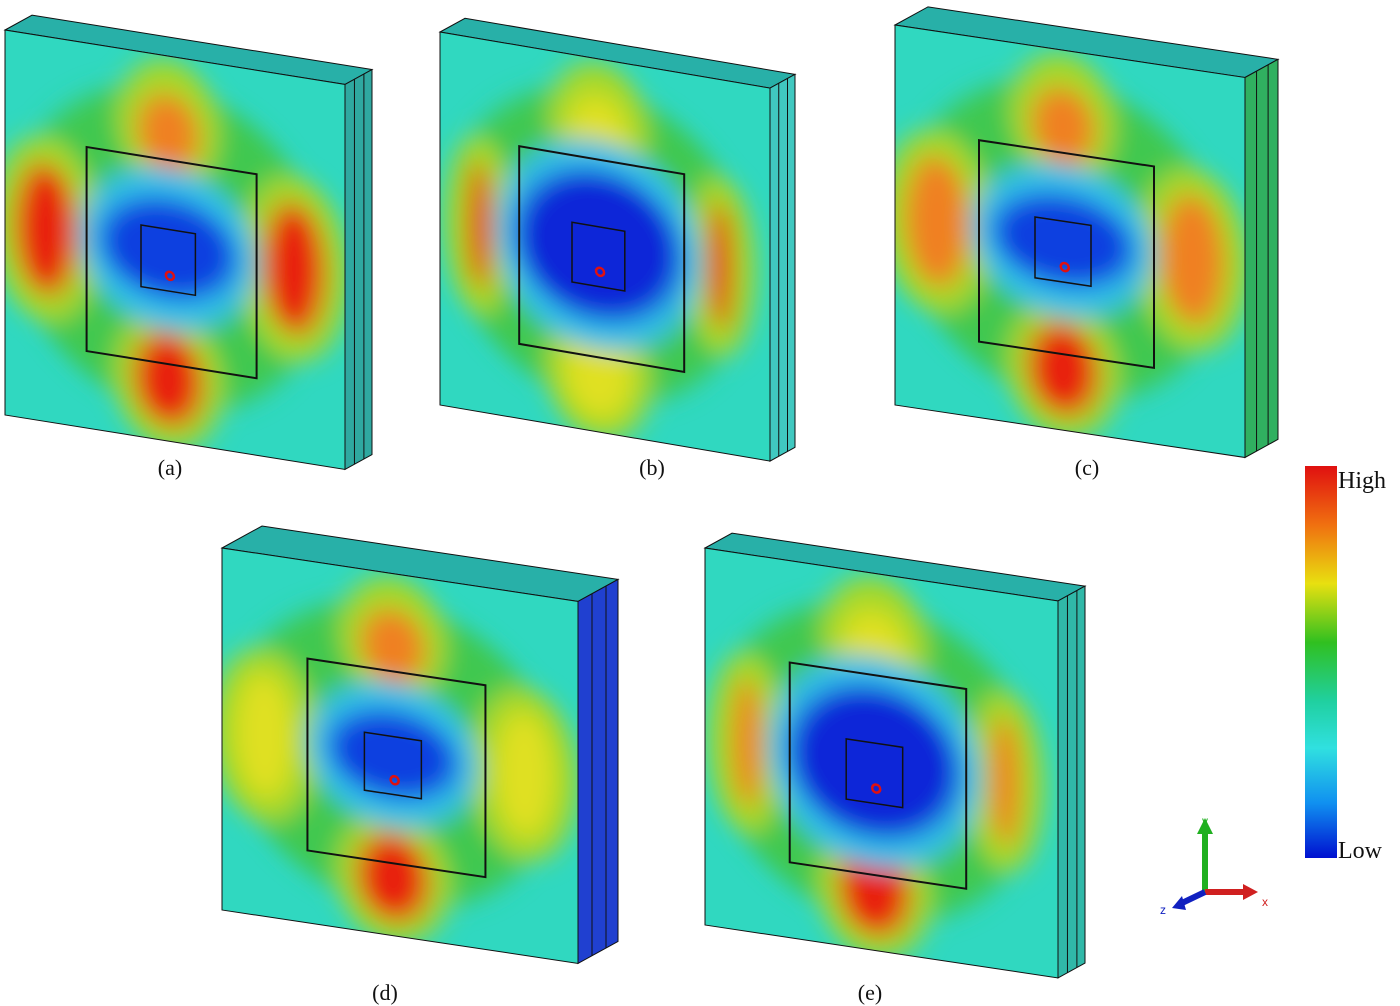 The width and height of the screenshot is (1400, 1006). What do you see at coordinates (1179, 903) in the screenshot?
I see `z-arrow-head` at bounding box center [1179, 903].